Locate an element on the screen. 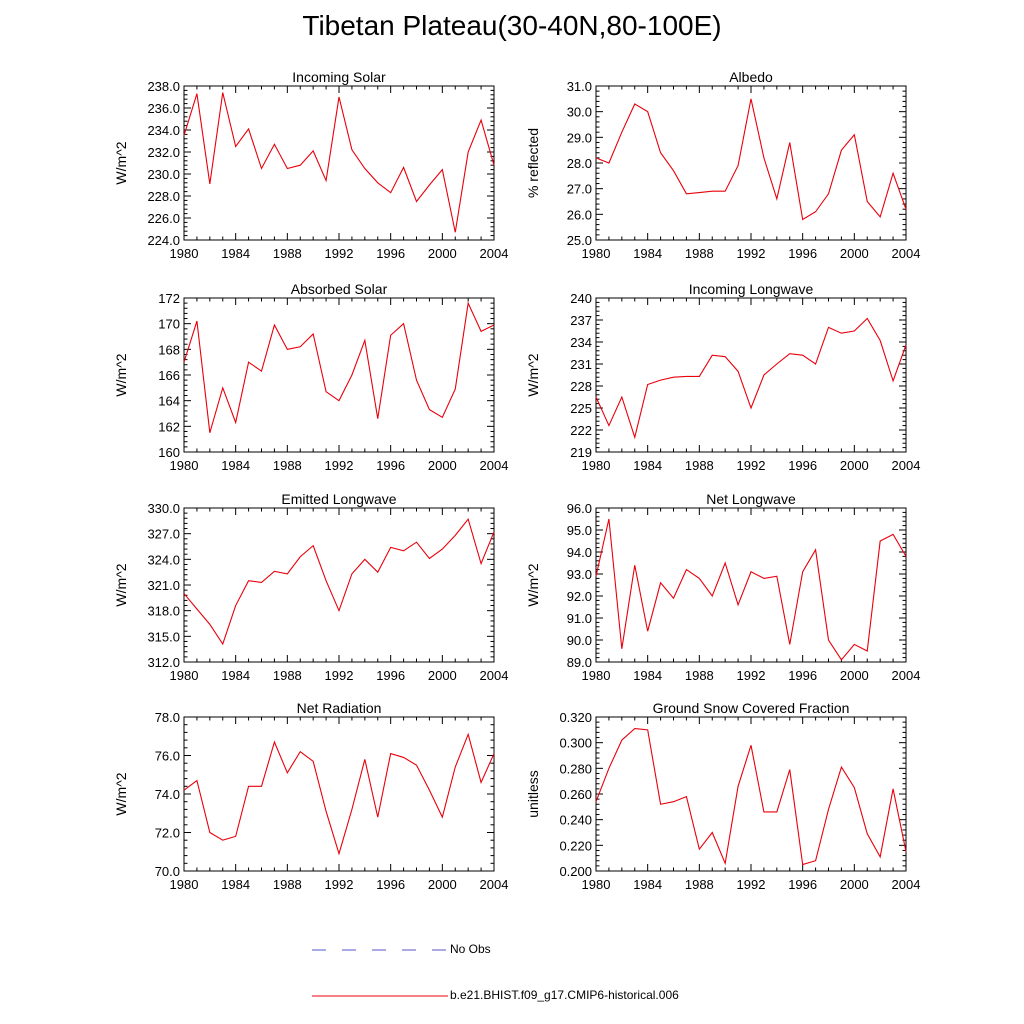 The width and height of the screenshot is (1024, 1024). y-tick-label: 312.0 is located at coordinates (163, 662).